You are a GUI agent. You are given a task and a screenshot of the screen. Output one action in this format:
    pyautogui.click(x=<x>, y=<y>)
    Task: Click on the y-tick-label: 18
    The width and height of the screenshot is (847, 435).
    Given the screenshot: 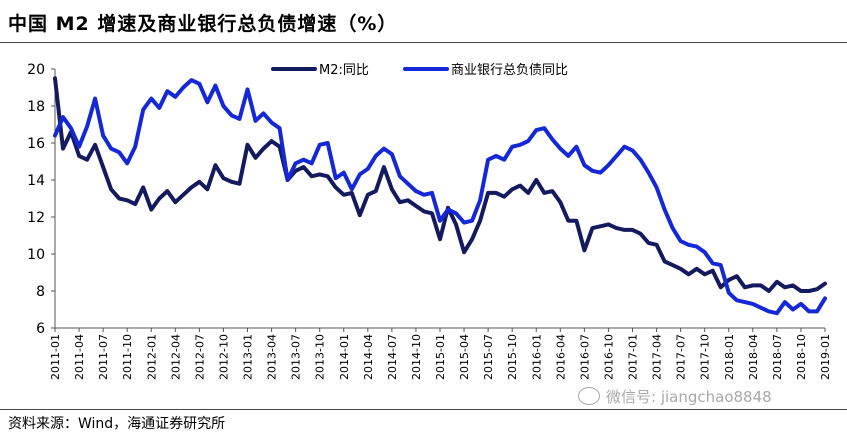 What is the action you would take?
    pyautogui.click(x=36, y=107)
    